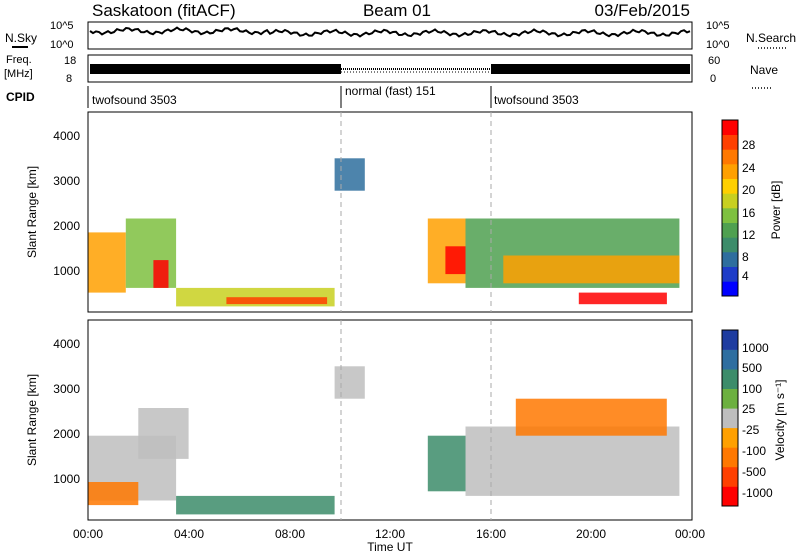 Image resolution: width=800 pixels, height=554 pixels. What do you see at coordinates (749, 213) in the screenshot?
I see `power-cbar-tick-16: 16` at bounding box center [749, 213].